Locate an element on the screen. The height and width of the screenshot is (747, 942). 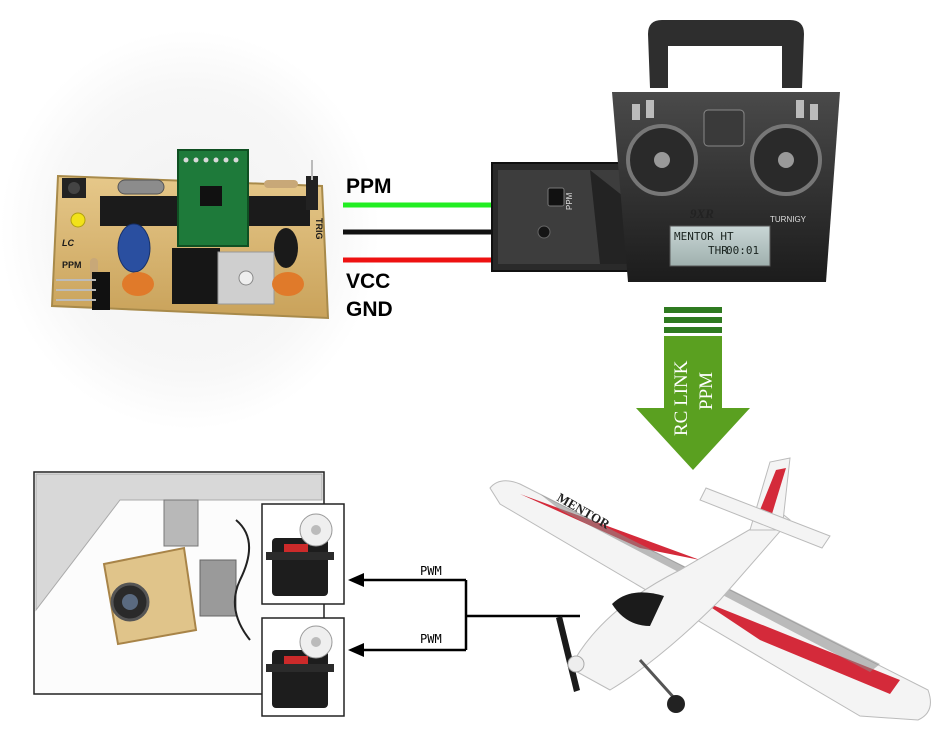
left-stick is located at coordinates (662, 160).